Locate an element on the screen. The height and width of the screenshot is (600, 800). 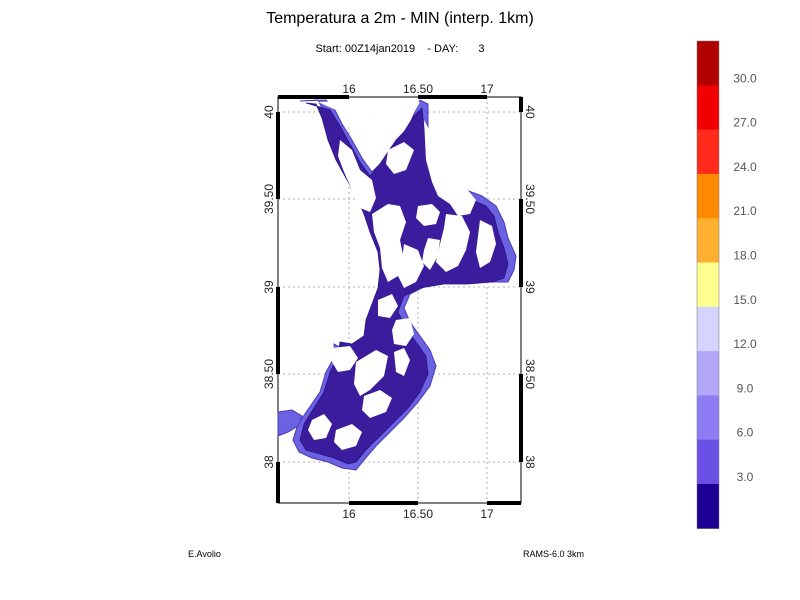
lon-bottom-label-2: 16.50 is located at coordinates (418, 514).